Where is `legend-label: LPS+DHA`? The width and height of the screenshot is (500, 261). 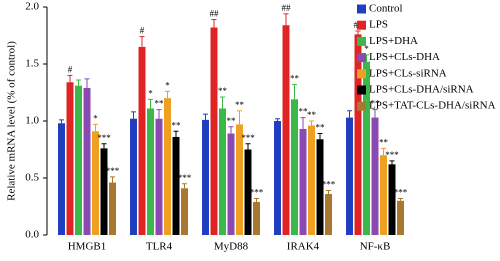
legend-label: LPS+DHA is located at coordinates (393, 41).